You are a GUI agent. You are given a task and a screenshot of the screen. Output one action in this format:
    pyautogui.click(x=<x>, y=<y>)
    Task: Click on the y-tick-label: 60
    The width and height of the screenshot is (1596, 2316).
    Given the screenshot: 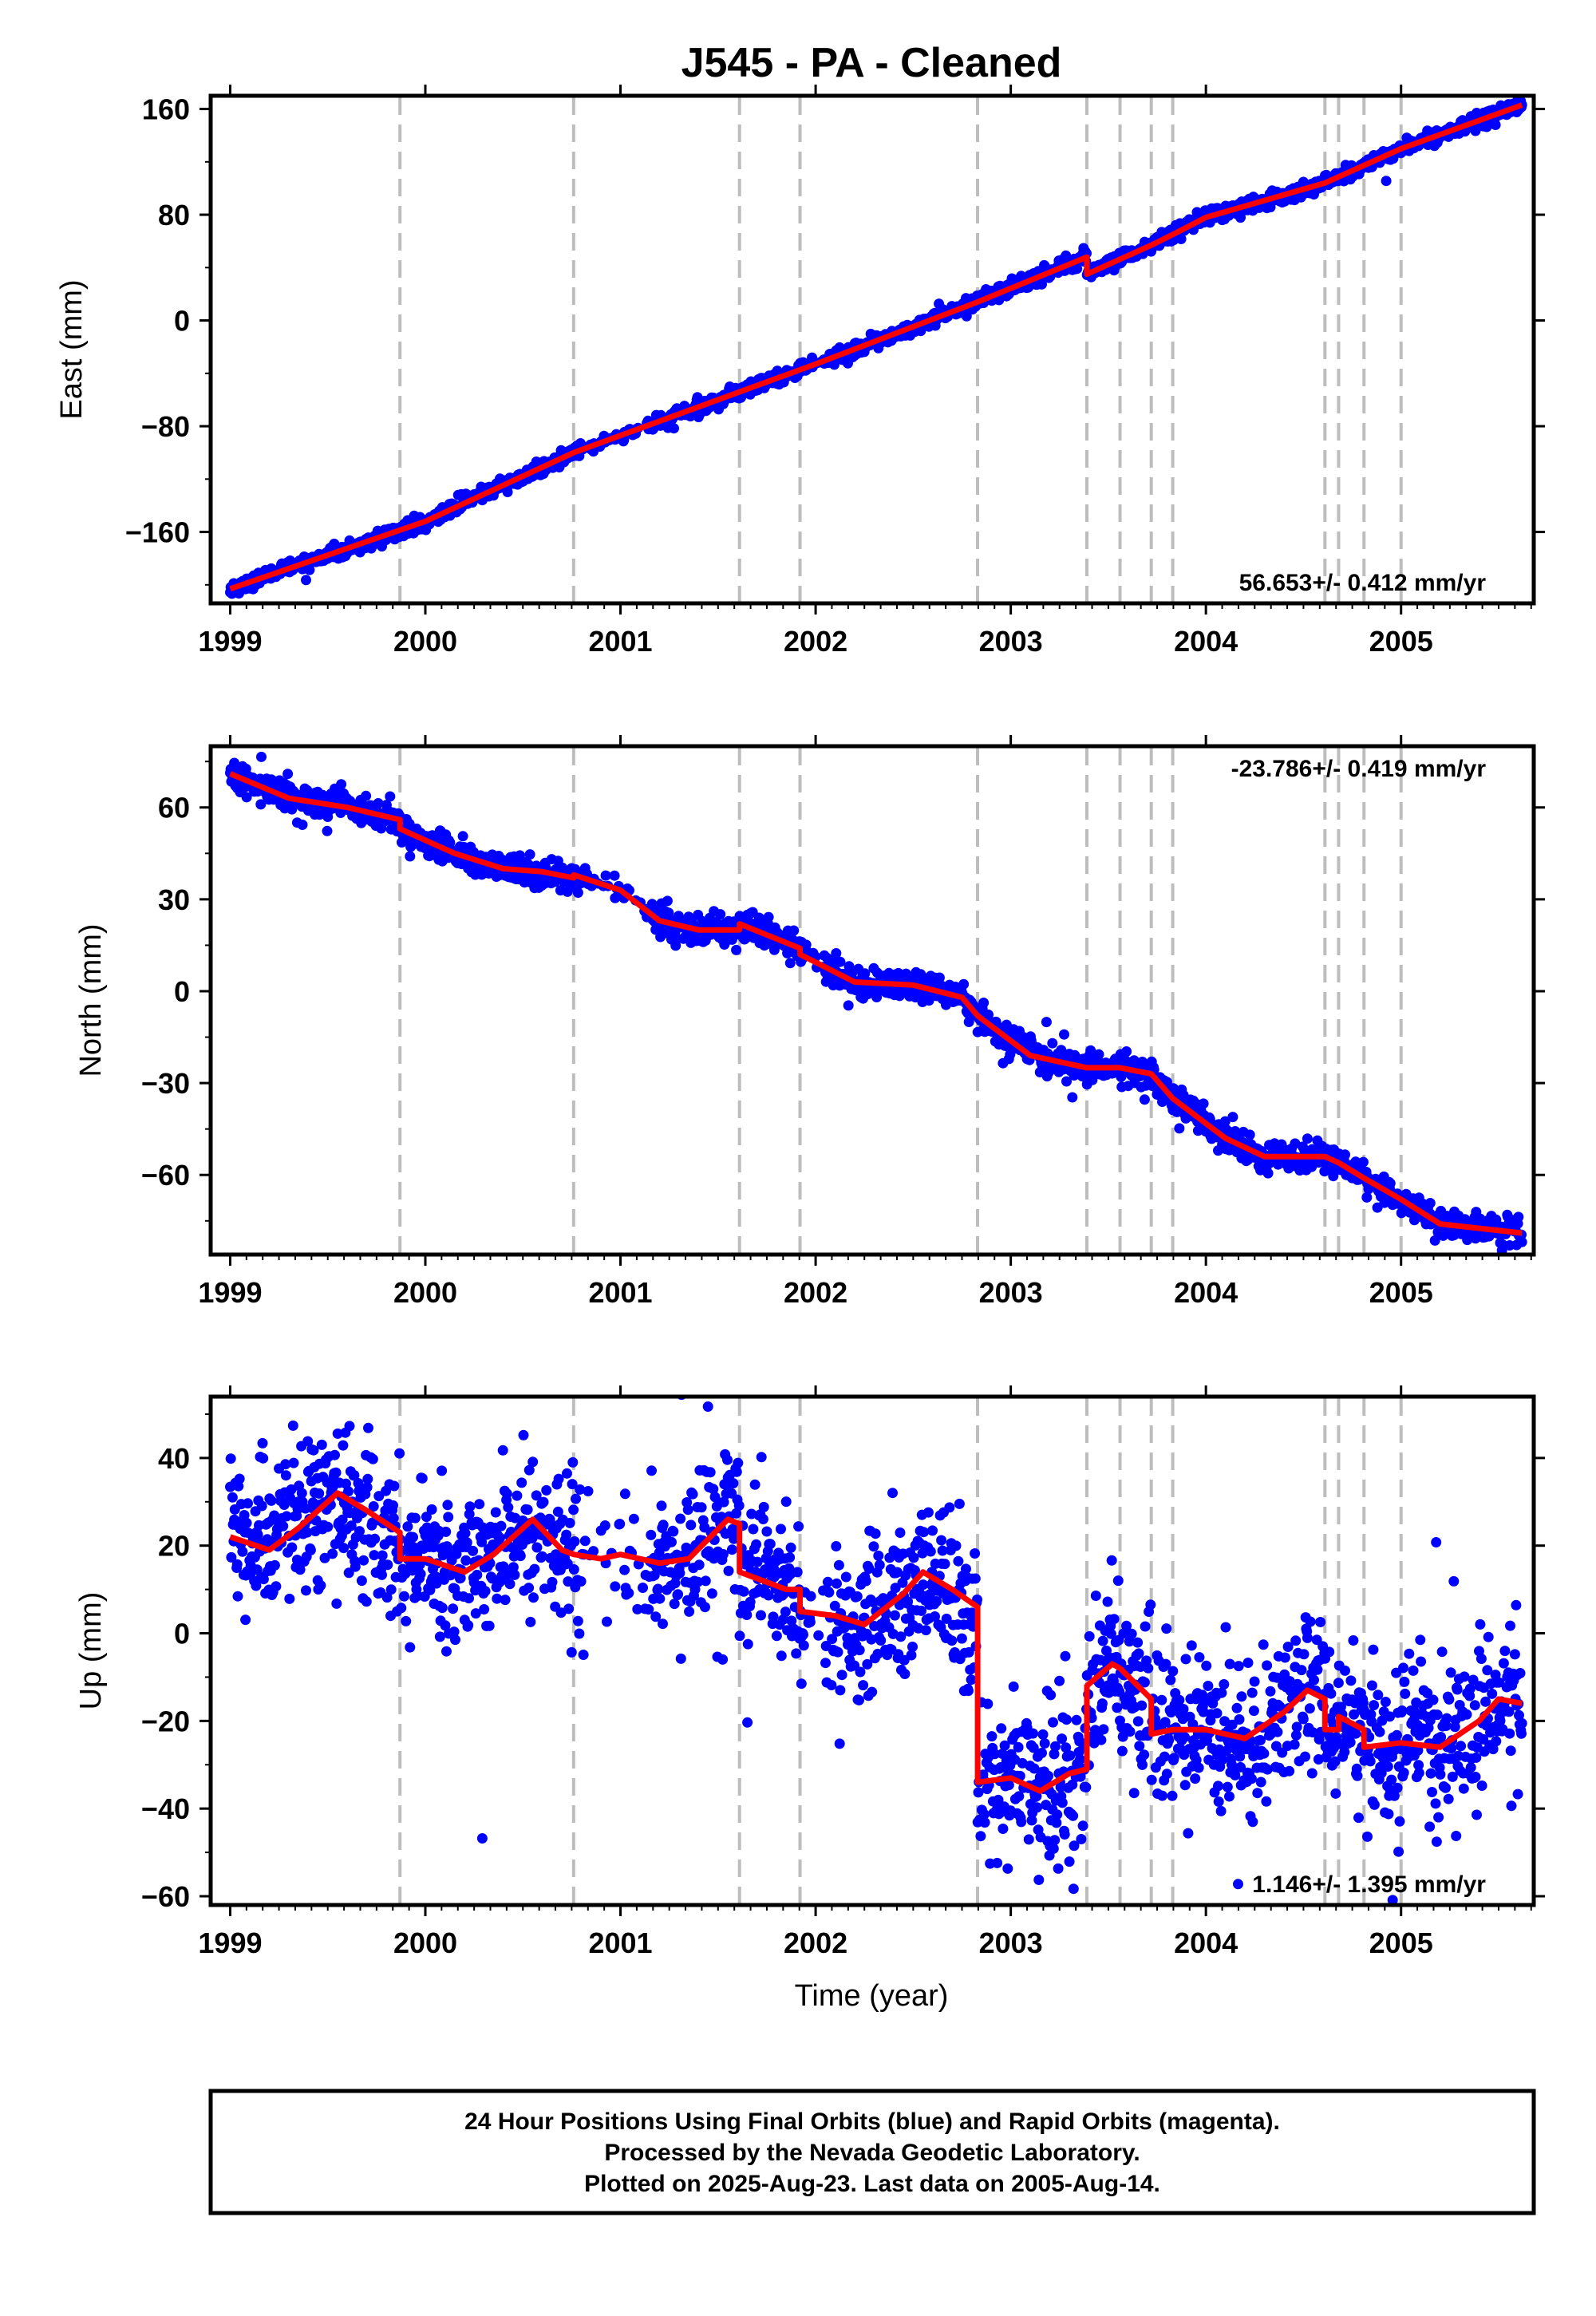 What is the action you would take?
    pyautogui.click(x=174, y=808)
    